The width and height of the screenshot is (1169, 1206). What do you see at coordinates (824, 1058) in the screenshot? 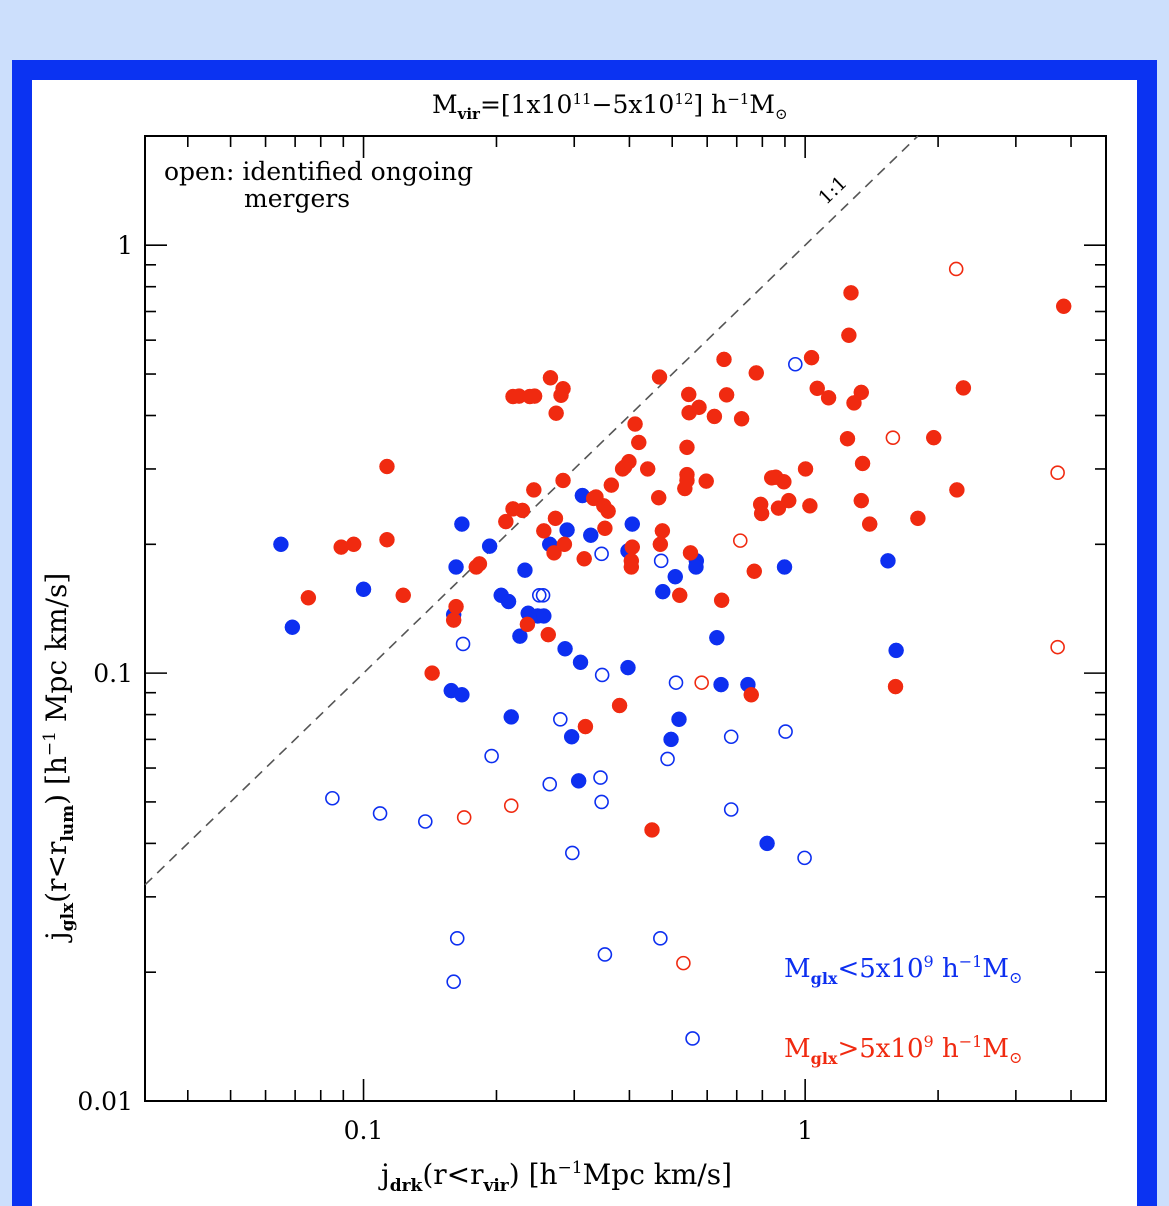
I see `legend-high-sub: glx` at bounding box center [824, 1058].